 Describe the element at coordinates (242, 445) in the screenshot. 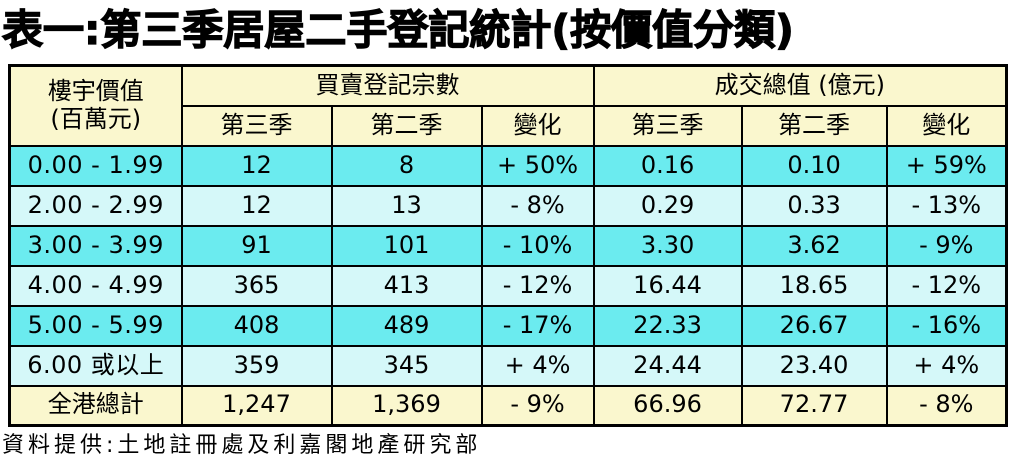

I see `source-note: 資料提供:土地註冊處及利嘉閣地產研究部` at that location.